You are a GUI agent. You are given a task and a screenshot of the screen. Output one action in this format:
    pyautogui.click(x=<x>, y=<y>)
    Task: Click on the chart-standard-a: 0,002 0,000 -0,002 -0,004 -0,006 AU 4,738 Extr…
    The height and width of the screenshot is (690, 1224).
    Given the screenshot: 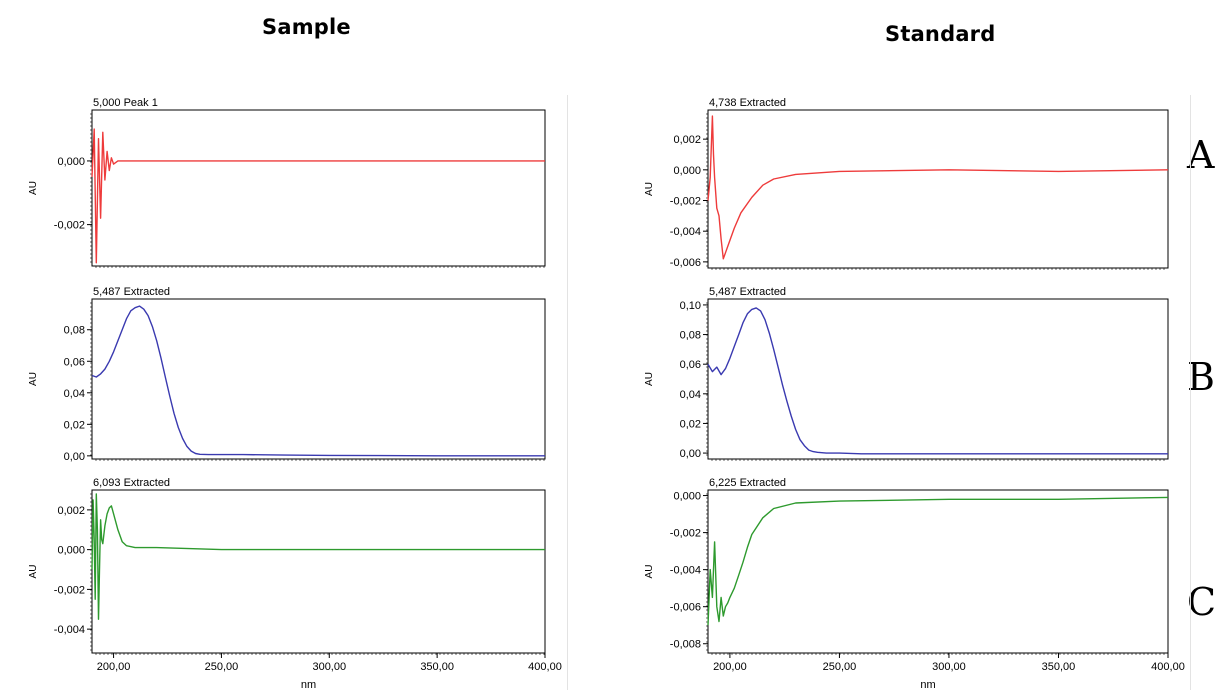 What is the action you would take?
    pyautogui.click(x=906, y=183)
    